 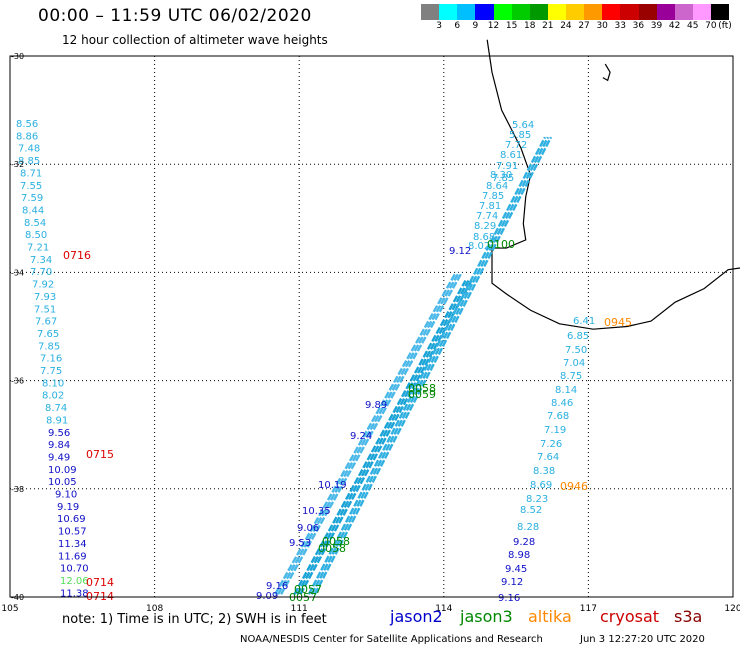 I want to click on wave-height-label: 5.64, so click(x=523, y=125).